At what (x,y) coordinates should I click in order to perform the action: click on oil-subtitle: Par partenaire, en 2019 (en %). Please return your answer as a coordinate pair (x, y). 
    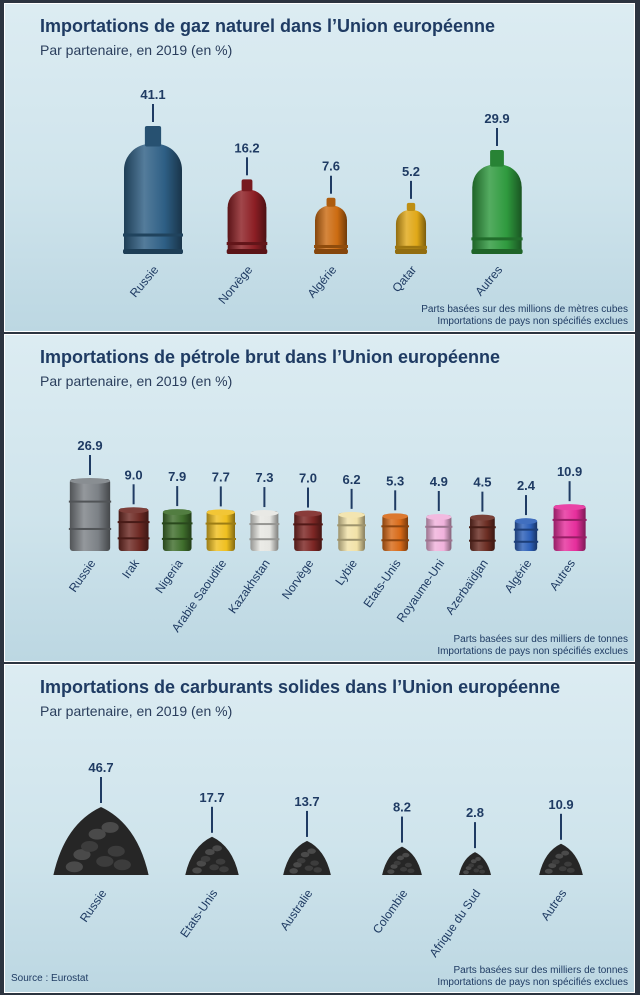
    Looking at the image, I should click on (136, 381).